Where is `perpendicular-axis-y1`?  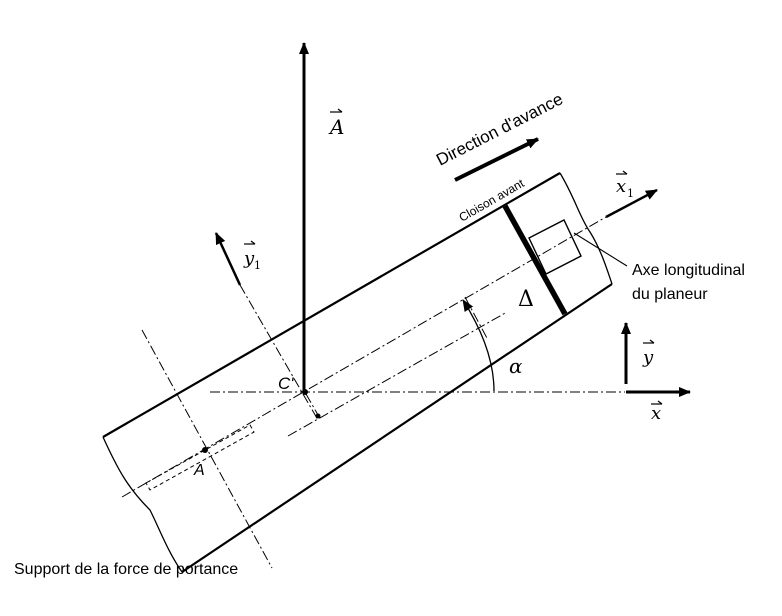
perpendicular-axis-y1 is located at coordinates (279, 352).